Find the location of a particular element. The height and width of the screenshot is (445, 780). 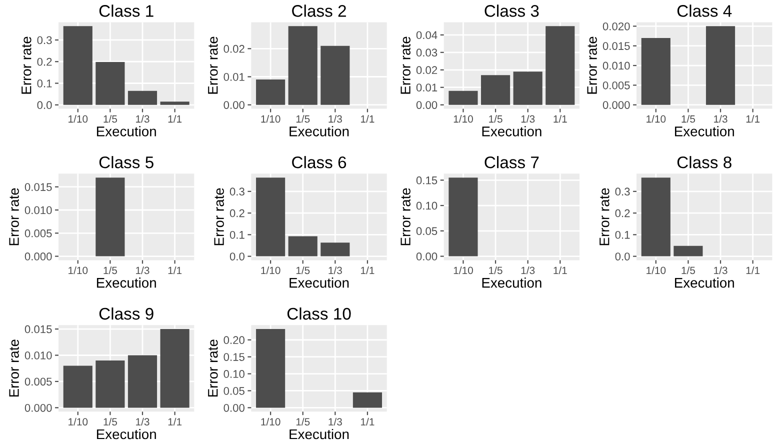

chart-title: Class 6 is located at coordinates (319, 162).